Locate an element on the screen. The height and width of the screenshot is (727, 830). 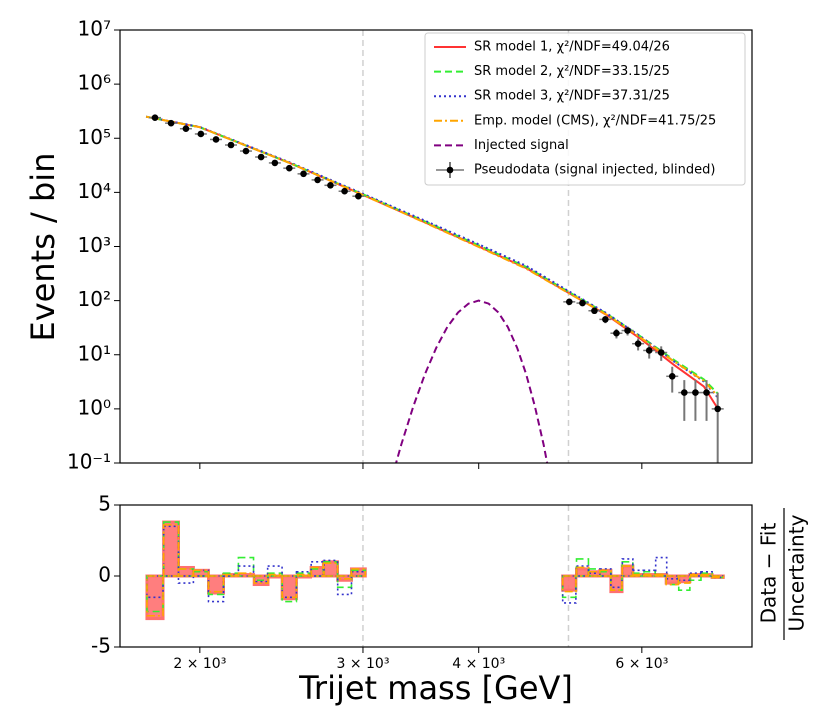
legend-label: SR model 3, χ²/NDF=37.31/25 is located at coordinates (572, 96).